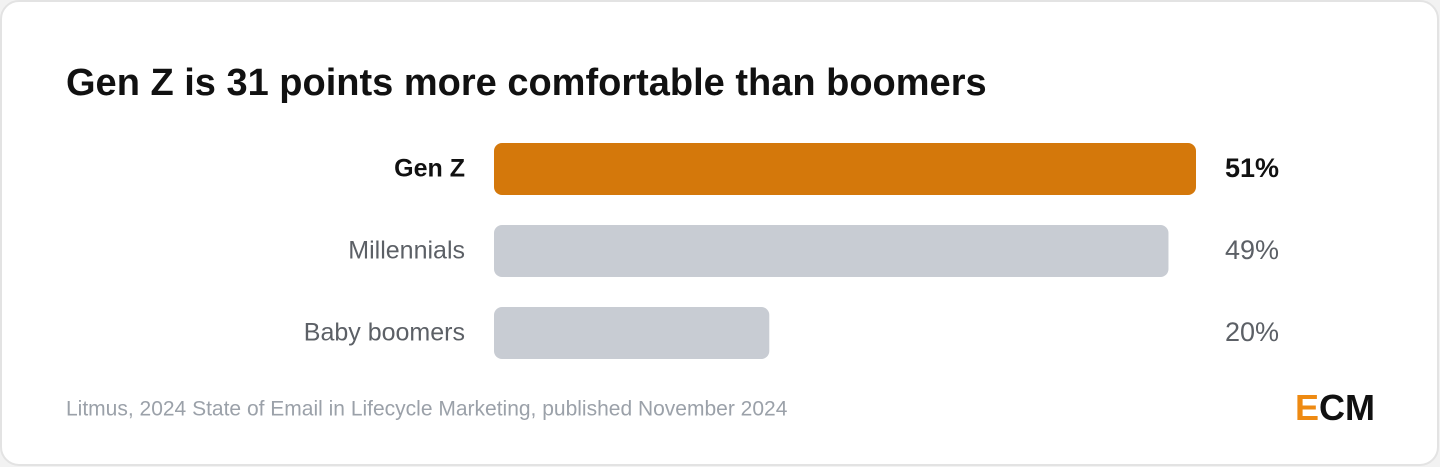 The image size is (1440, 467). What do you see at coordinates (1307, 407) in the screenshot?
I see `logo-accent: E` at bounding box center [1307, 407].